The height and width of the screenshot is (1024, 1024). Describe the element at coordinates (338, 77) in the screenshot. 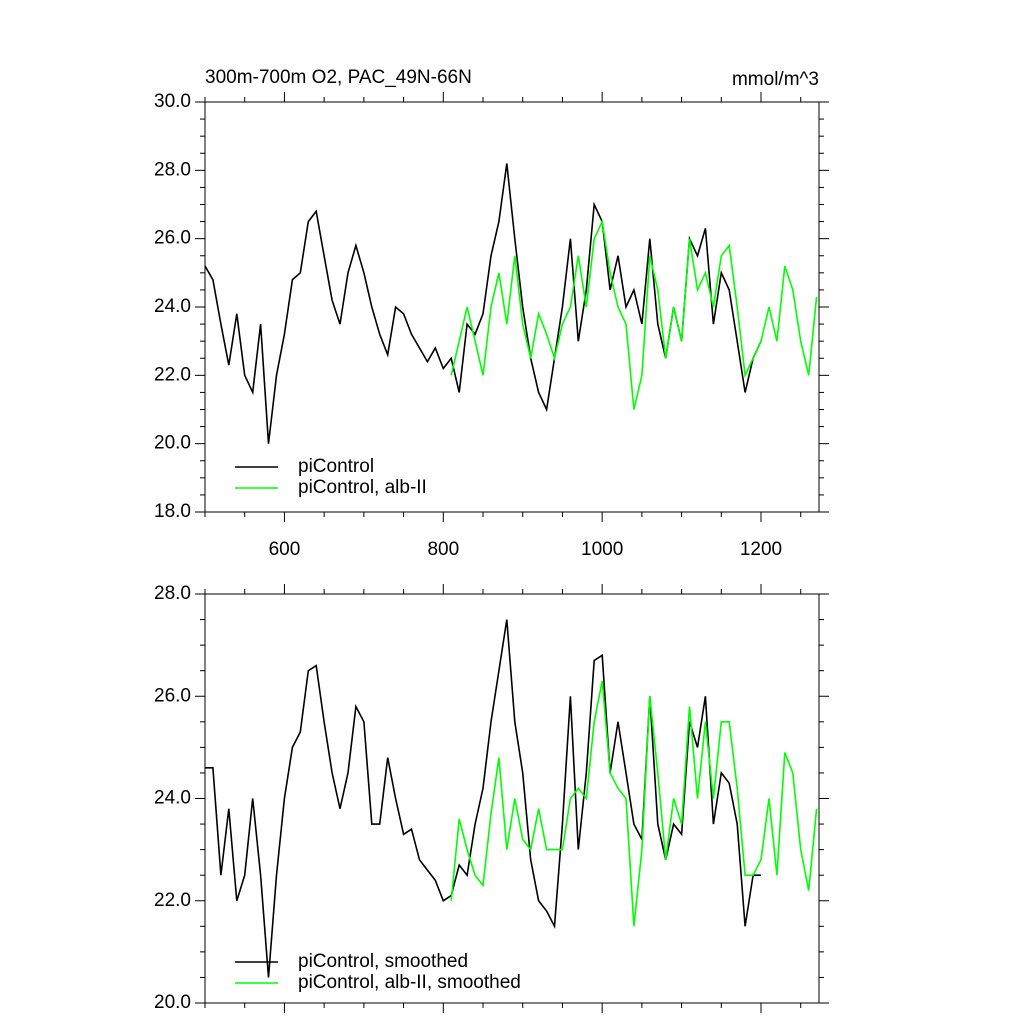

I see `chart-title: 300m-700m O2, PAC_49N-66N` at that location.